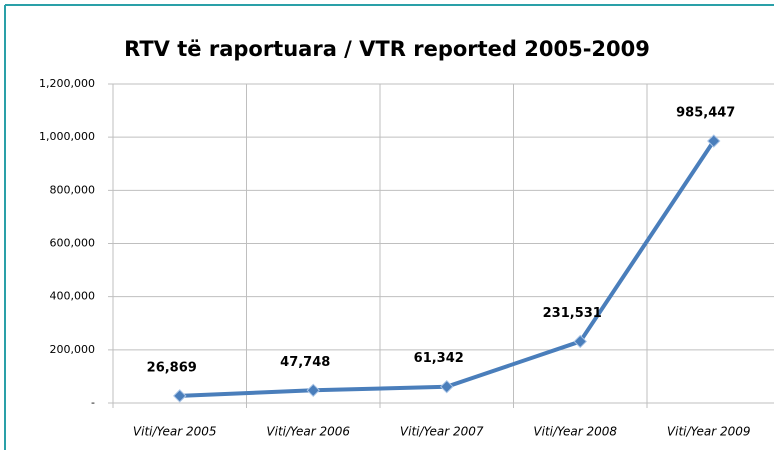 This screenshot has height=450, width=774. Describe the element at coordinates (93, 402) in the screenshot. I see `y-tick-label: -` at that location.